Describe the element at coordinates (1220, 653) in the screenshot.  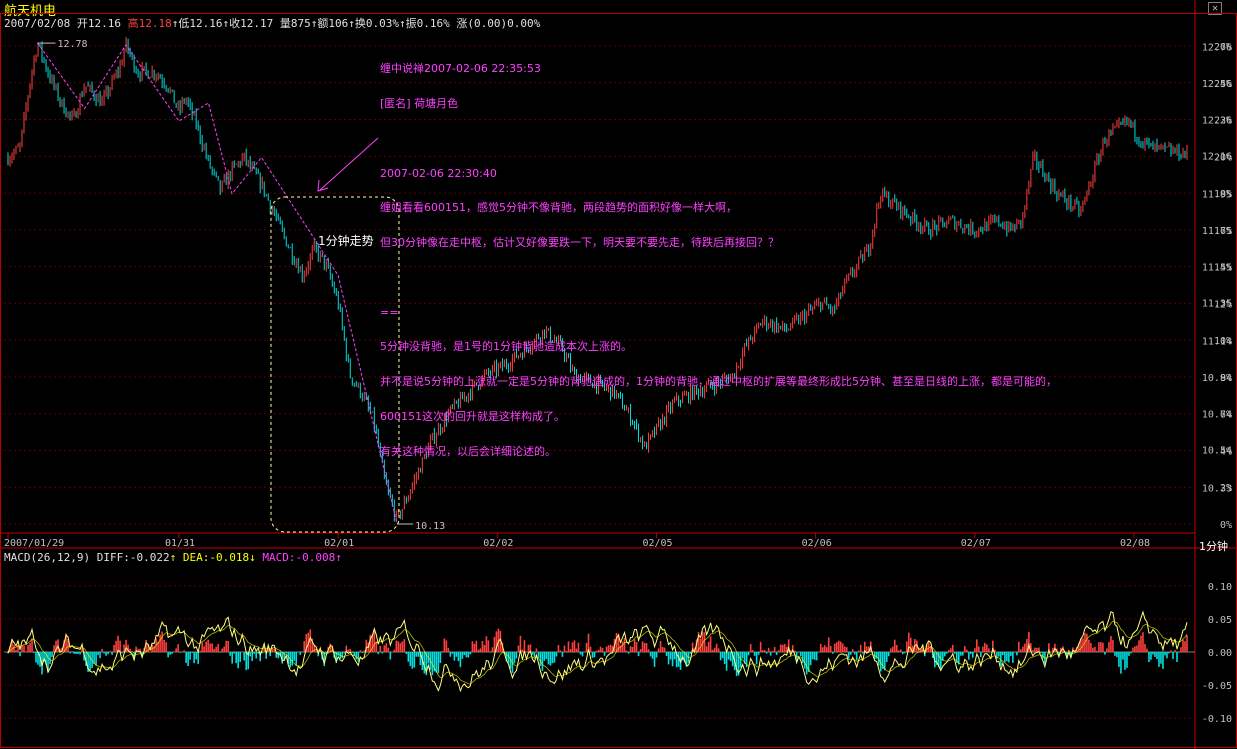
I see `macd-tick-label: 0.00` at that location.